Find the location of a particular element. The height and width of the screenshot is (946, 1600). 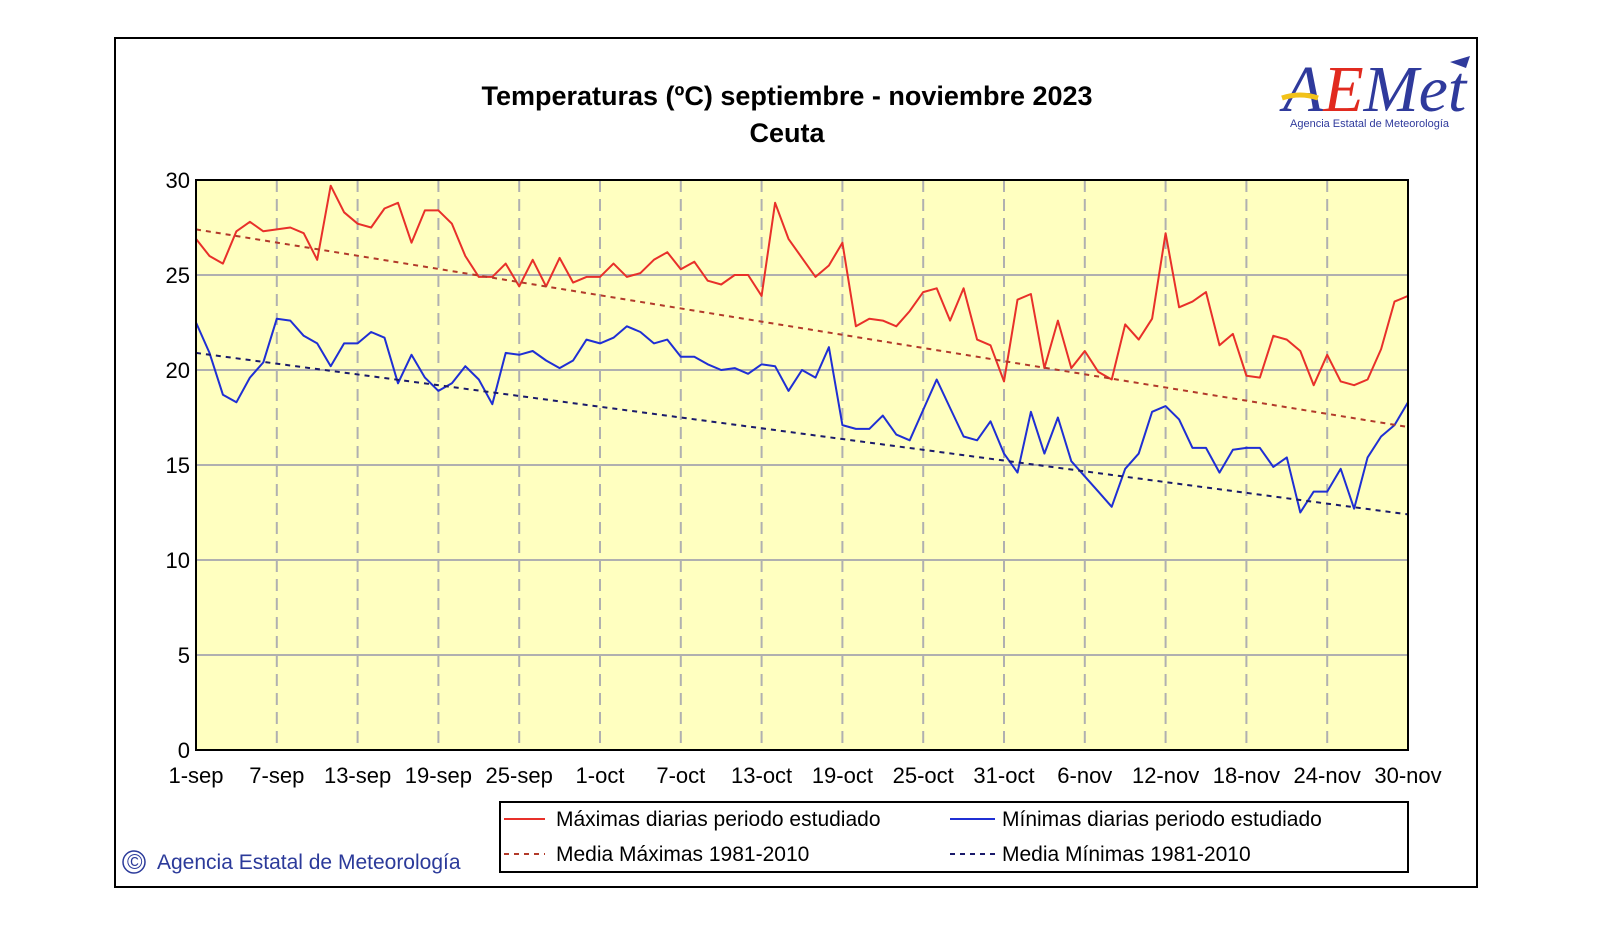

y-tick-label: 0 is located at coordinates (184, 750).